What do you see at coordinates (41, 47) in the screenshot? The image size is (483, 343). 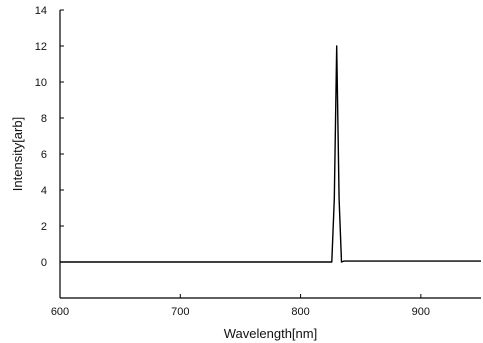 I see `y-tick-label: 12` at bounding box center [41, 47].